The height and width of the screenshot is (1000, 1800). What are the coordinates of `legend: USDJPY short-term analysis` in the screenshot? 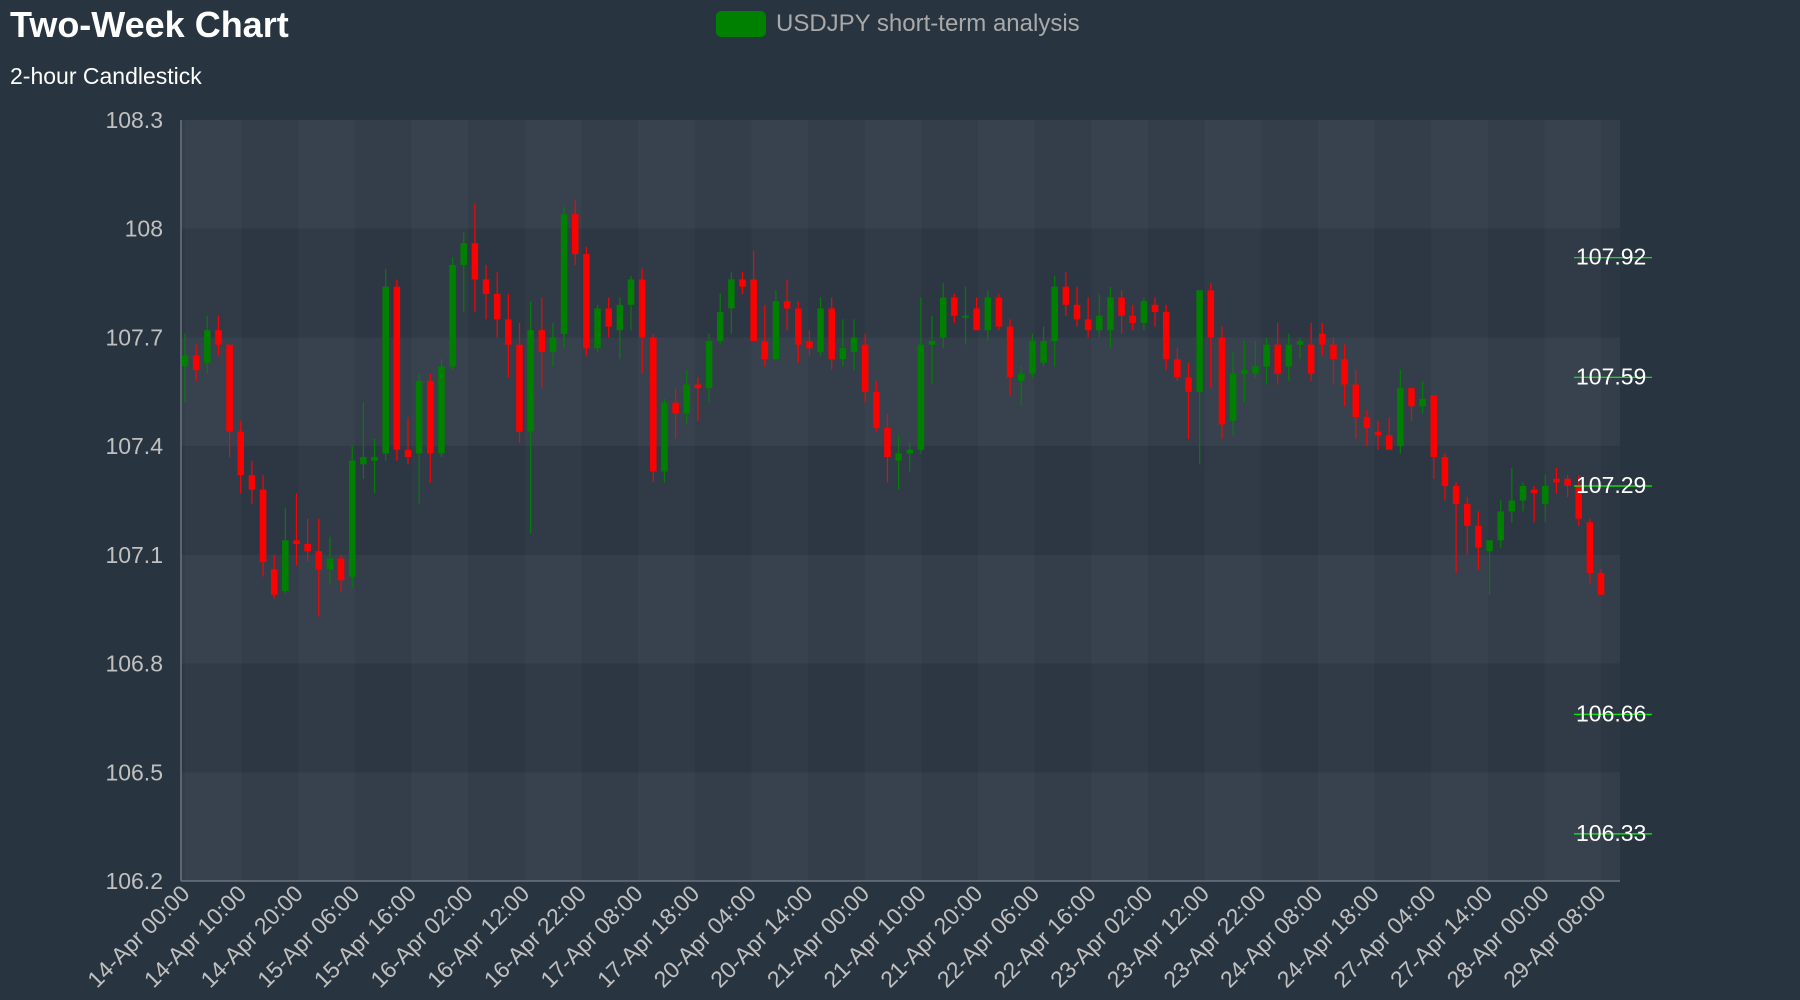 It's located at (898, 24).